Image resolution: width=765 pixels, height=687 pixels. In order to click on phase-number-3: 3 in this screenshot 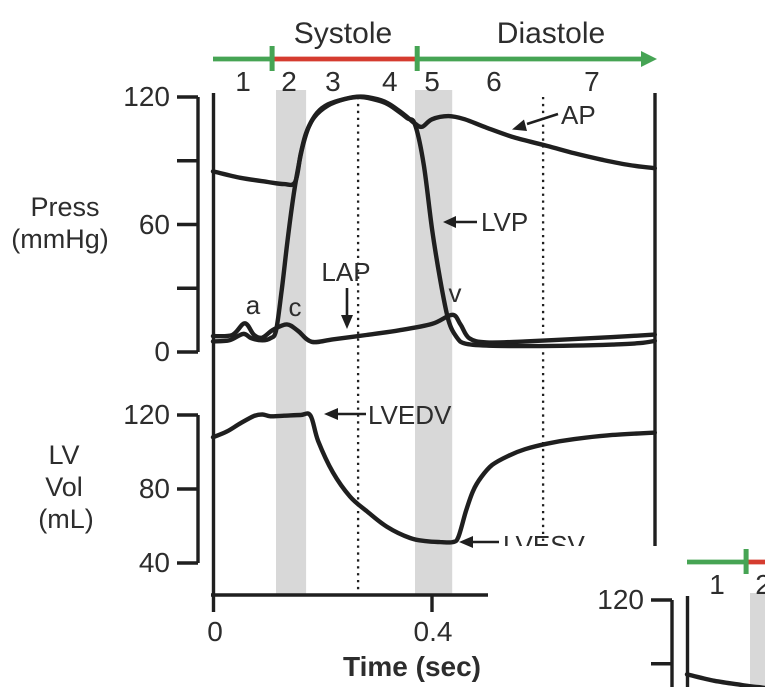, I will do `click(333, 81)`.